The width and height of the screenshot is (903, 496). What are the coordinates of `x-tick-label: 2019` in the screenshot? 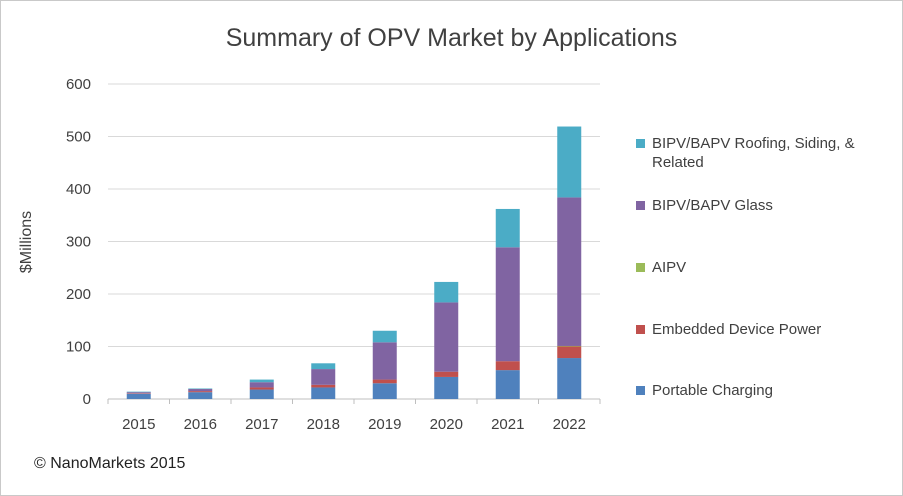 It's located at (384, 424).